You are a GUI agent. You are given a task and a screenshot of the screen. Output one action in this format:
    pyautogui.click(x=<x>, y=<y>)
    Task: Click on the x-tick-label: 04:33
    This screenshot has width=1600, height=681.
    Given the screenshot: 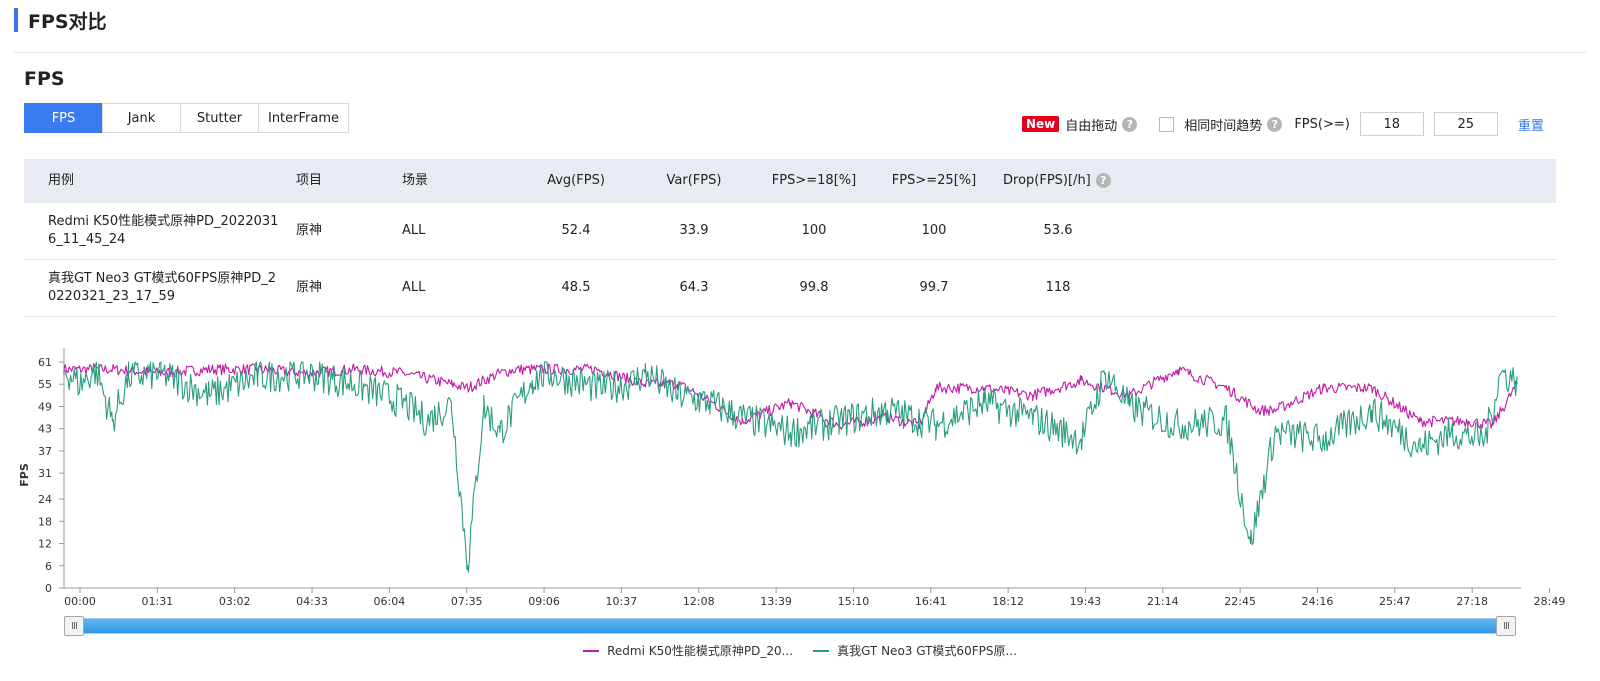 What is the action you would take?
    pyautogui.click(x=312, y=601)
    